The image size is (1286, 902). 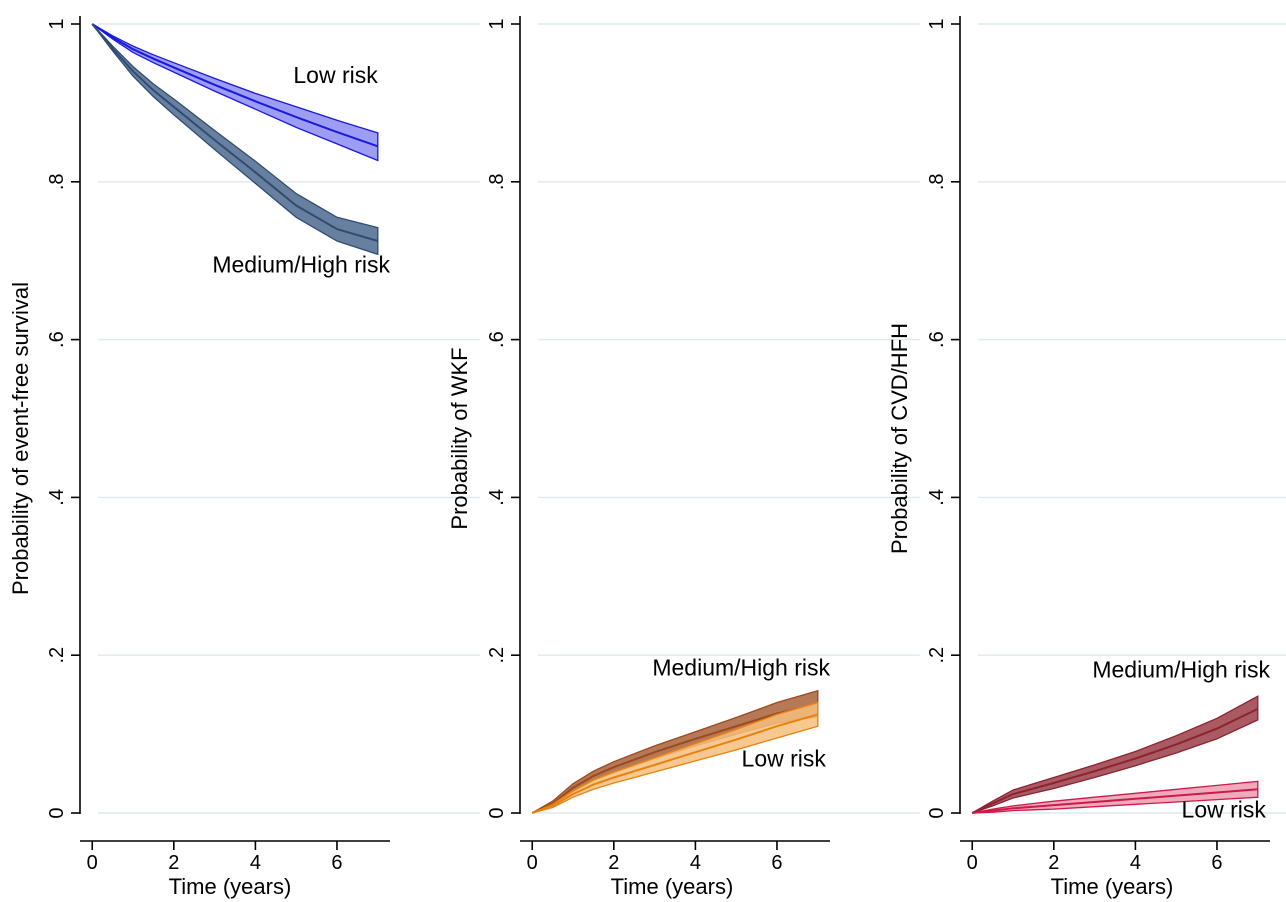 I want to click on confidence-band, so click(x=1115, y=754).